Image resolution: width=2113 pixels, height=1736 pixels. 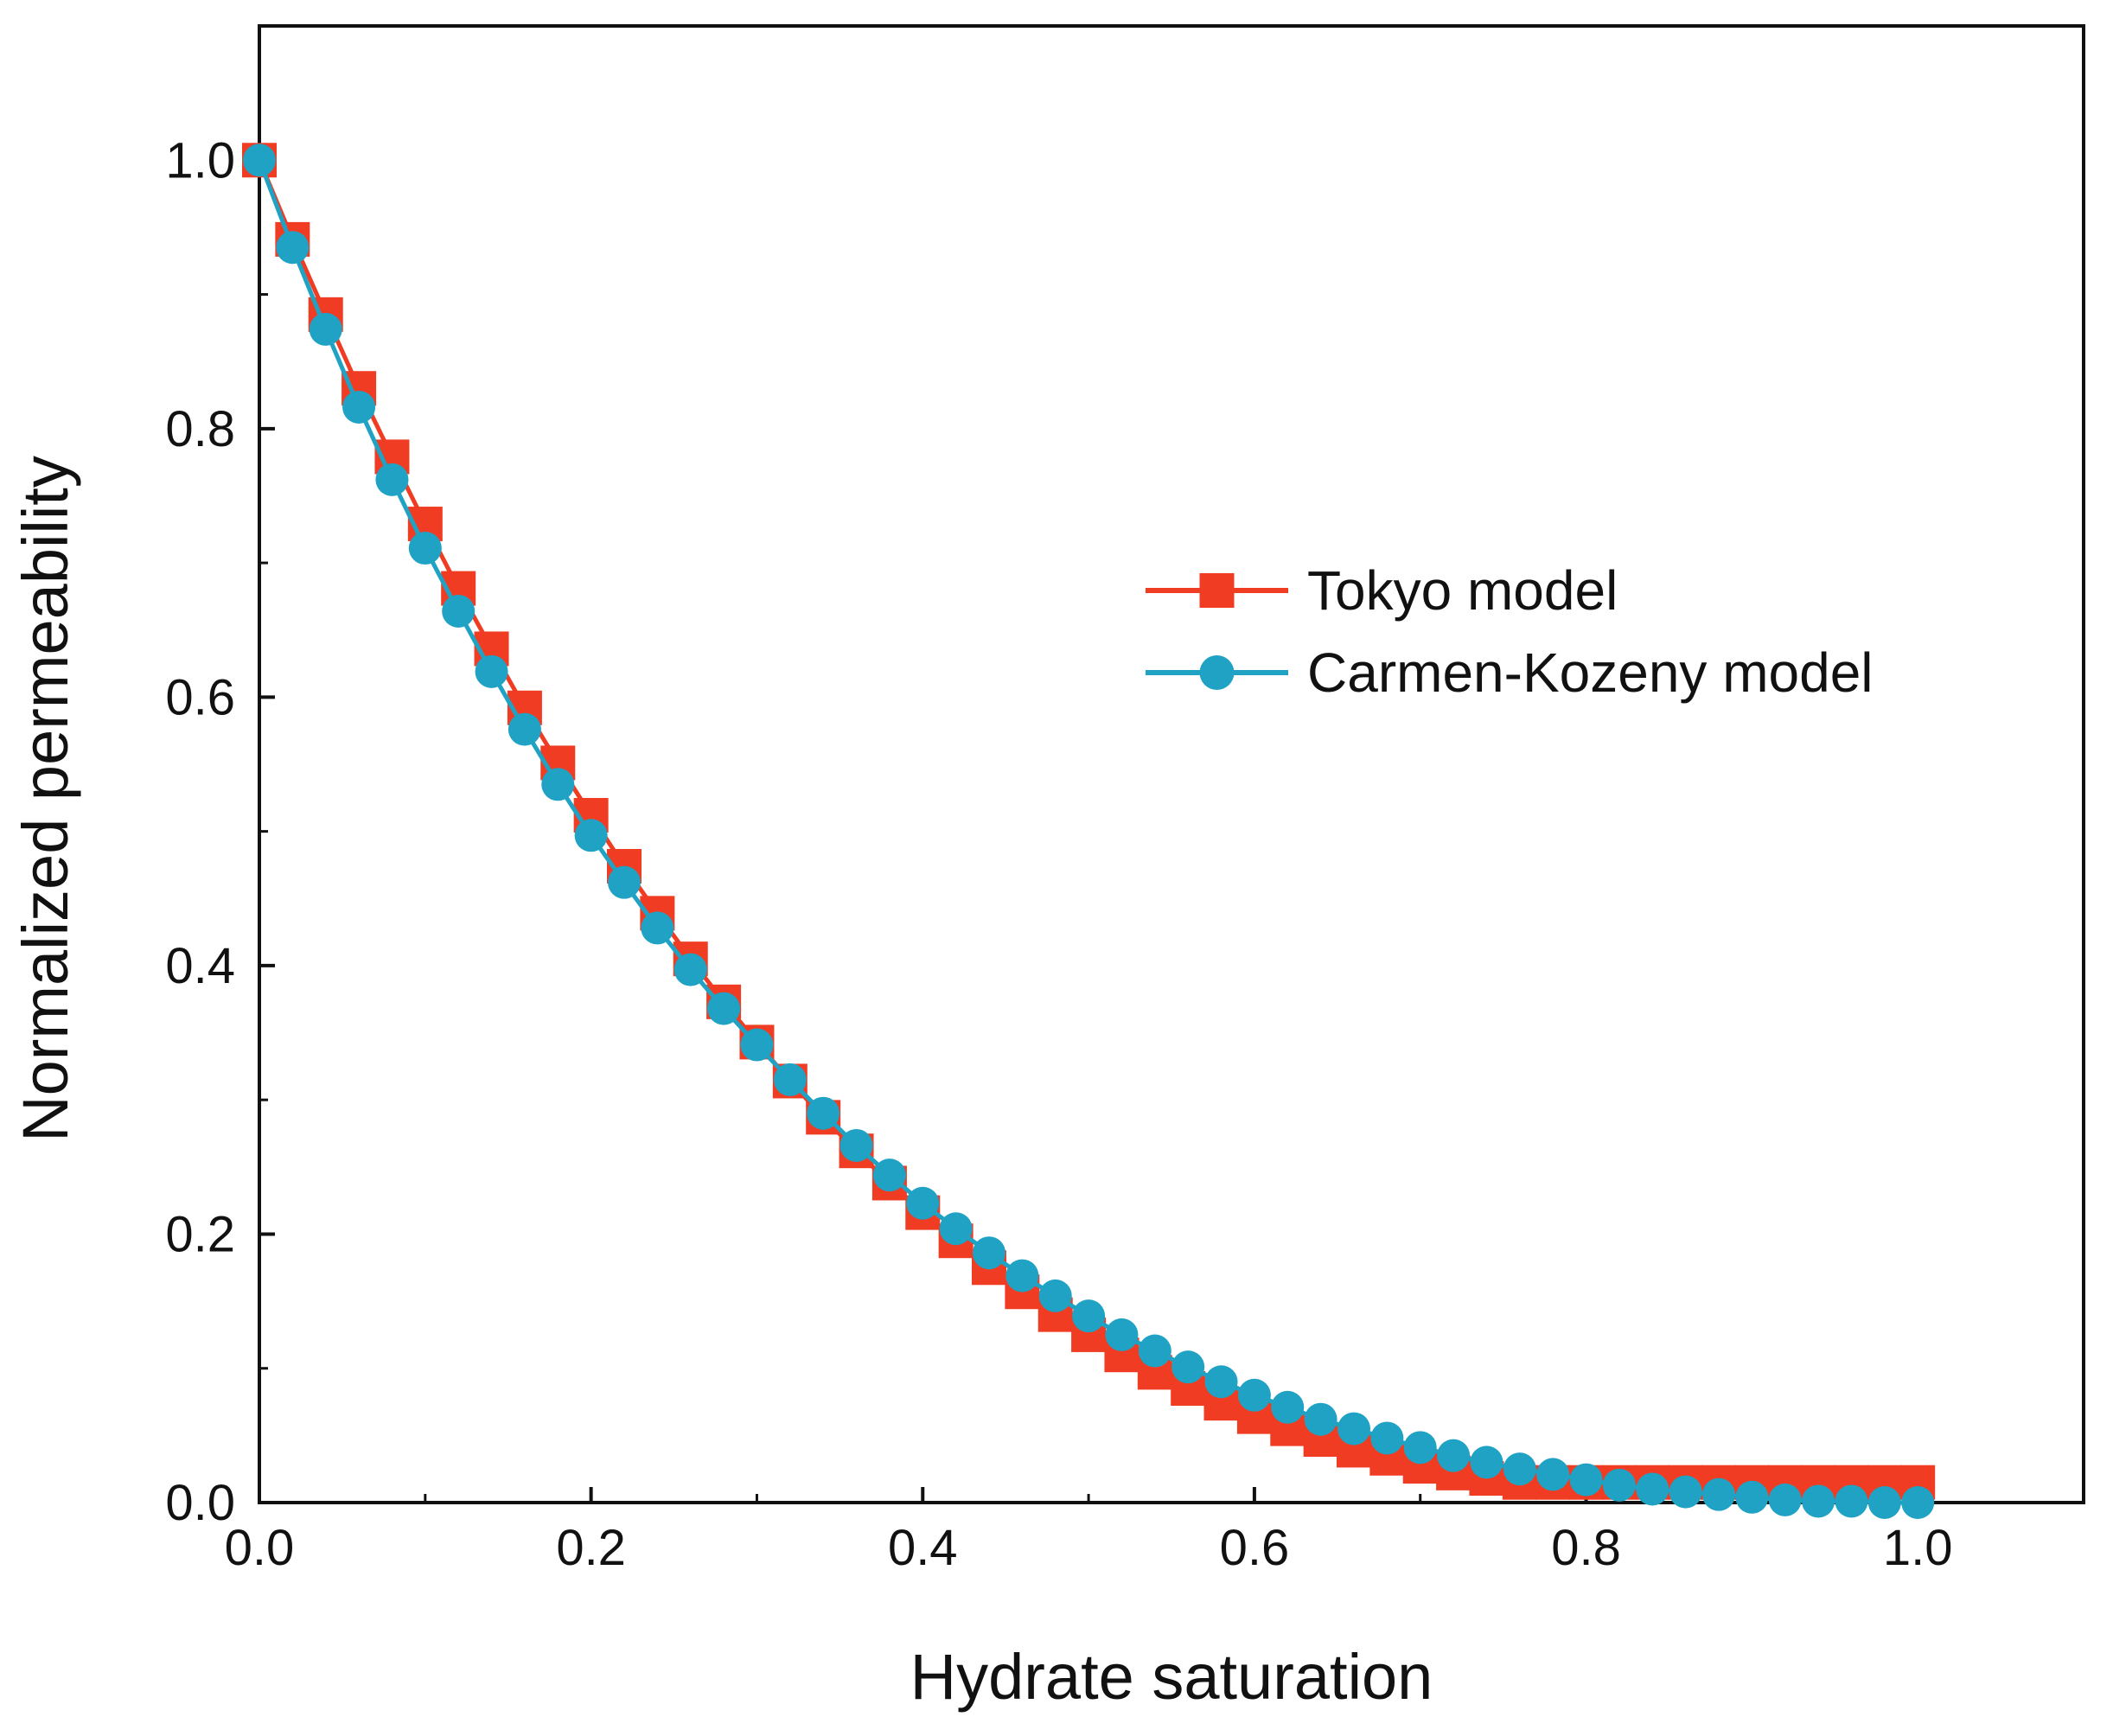 What do you see at coordinates (200, 1503) in the screenshot?
I see `y-tick-label: 0.0` at bounding box center [200, 1503].